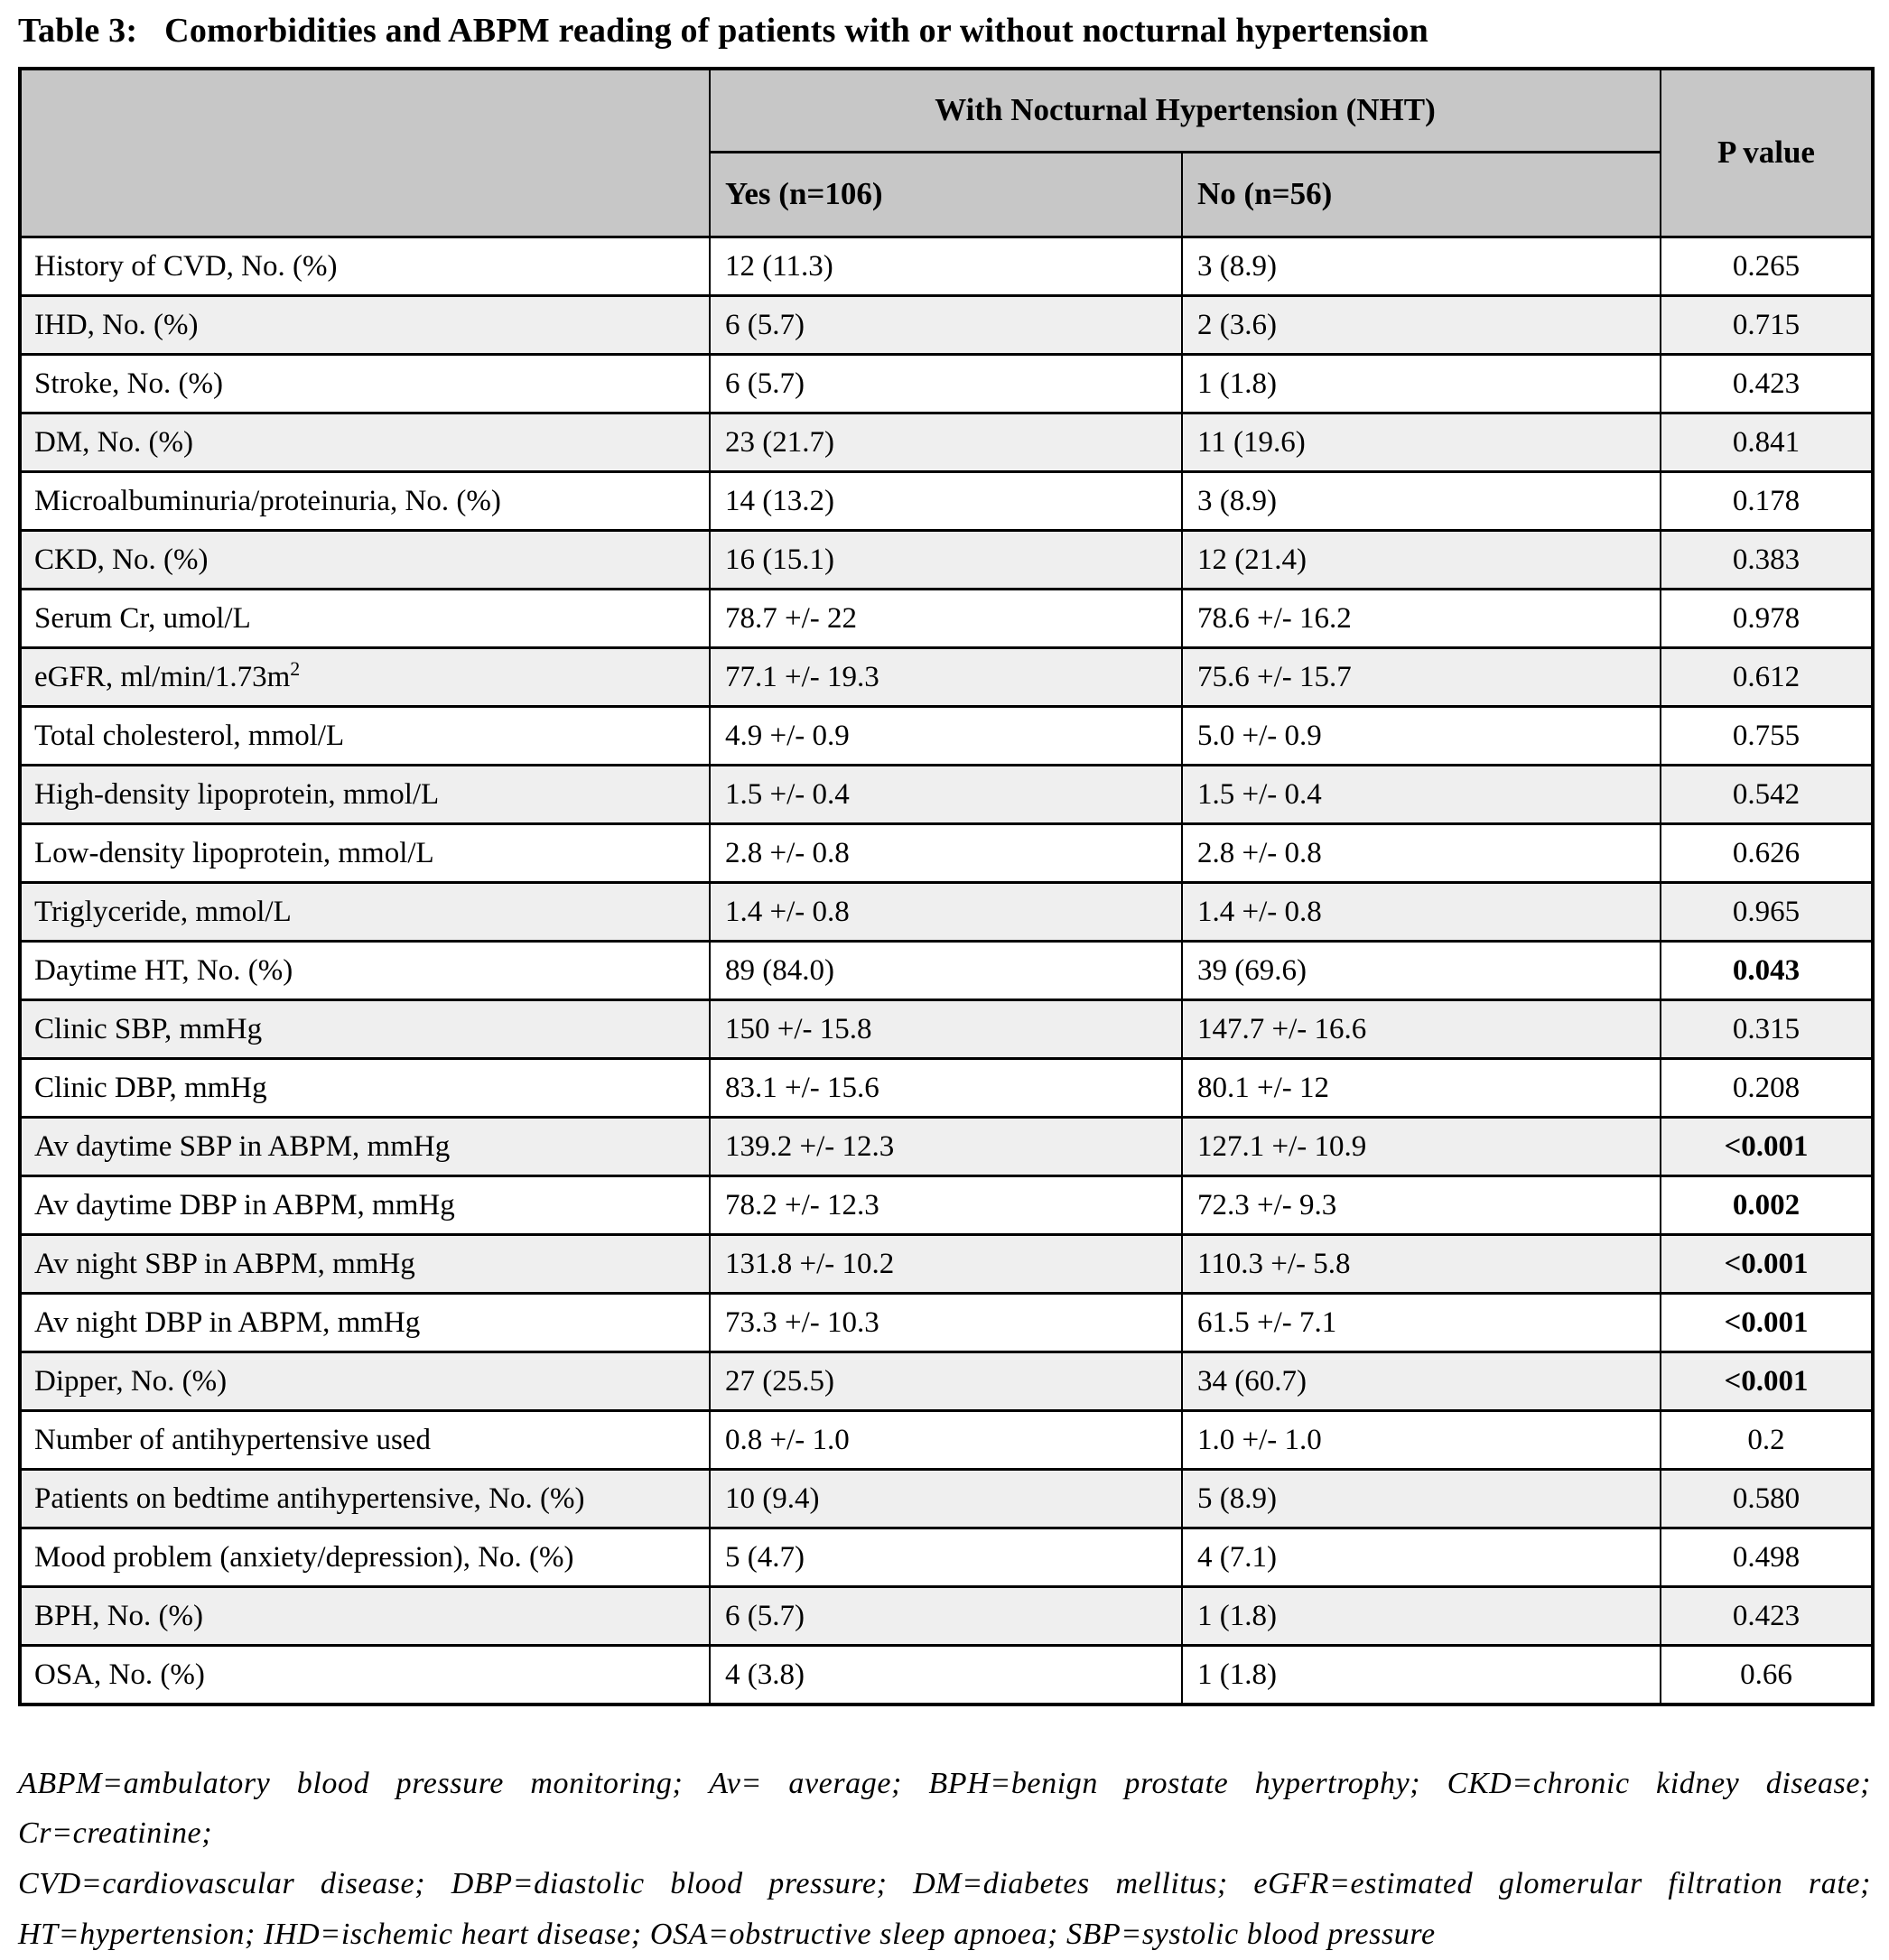 This screenshot has height=1960, width=1889. Describe the element at coordinates (365, 1439) in the screenshot. I see `row-label-cell: Number of antihypertensive used` at that location.